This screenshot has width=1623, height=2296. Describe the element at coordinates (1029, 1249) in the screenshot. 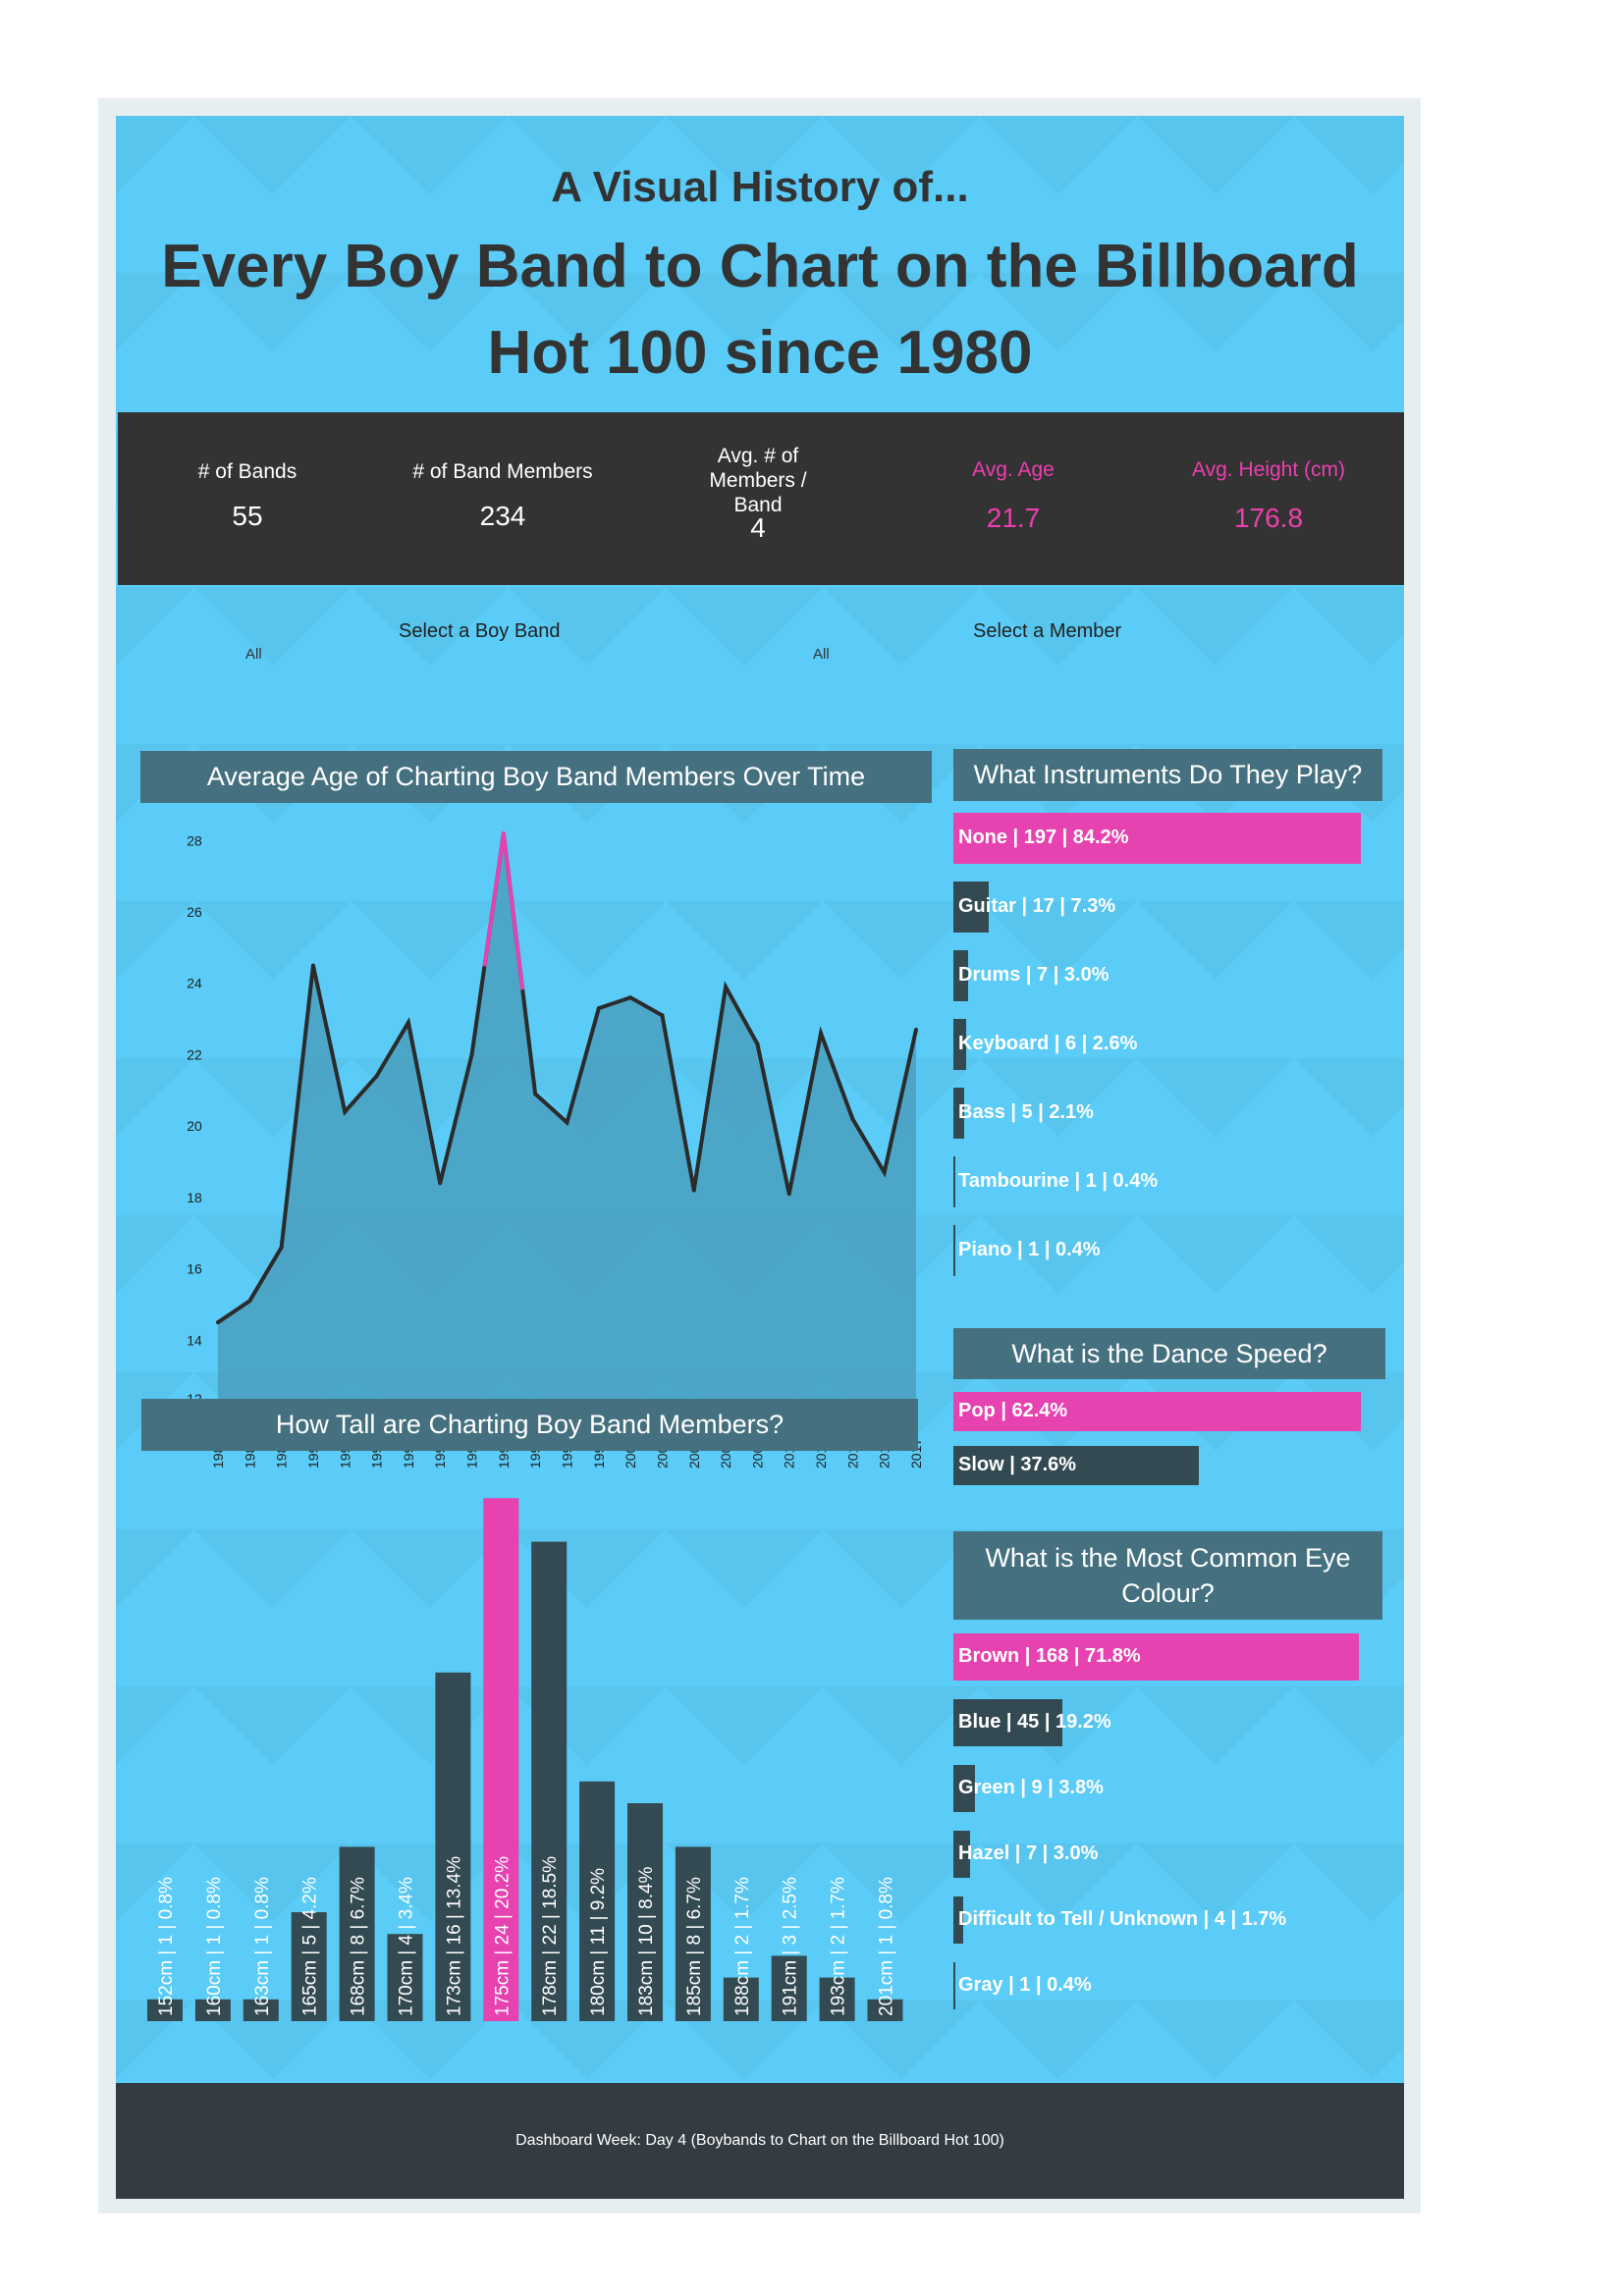

I see `bar-label: Piano | 1 | 0.4%` at that location.